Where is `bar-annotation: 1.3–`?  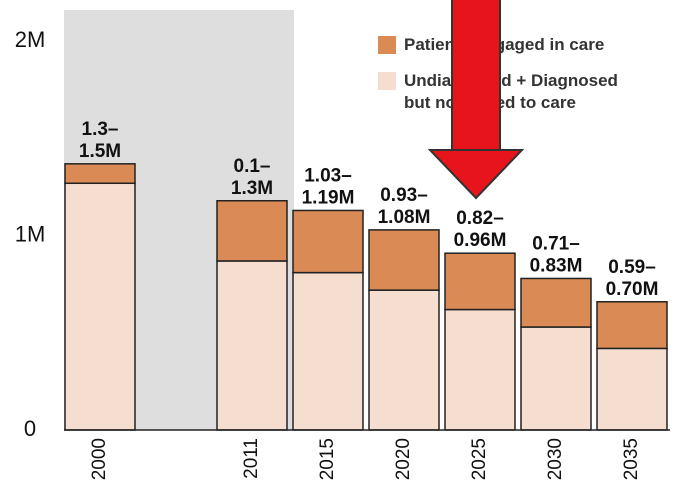
bar-annotation: 1.3– is located at coordinates (100, 129).